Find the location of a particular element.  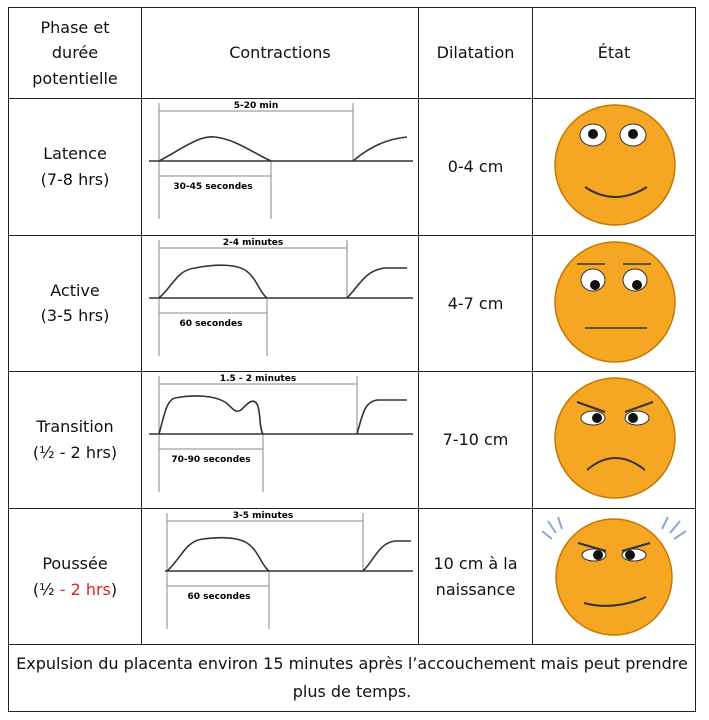

face-neutral is located at coordinates (615, 301).